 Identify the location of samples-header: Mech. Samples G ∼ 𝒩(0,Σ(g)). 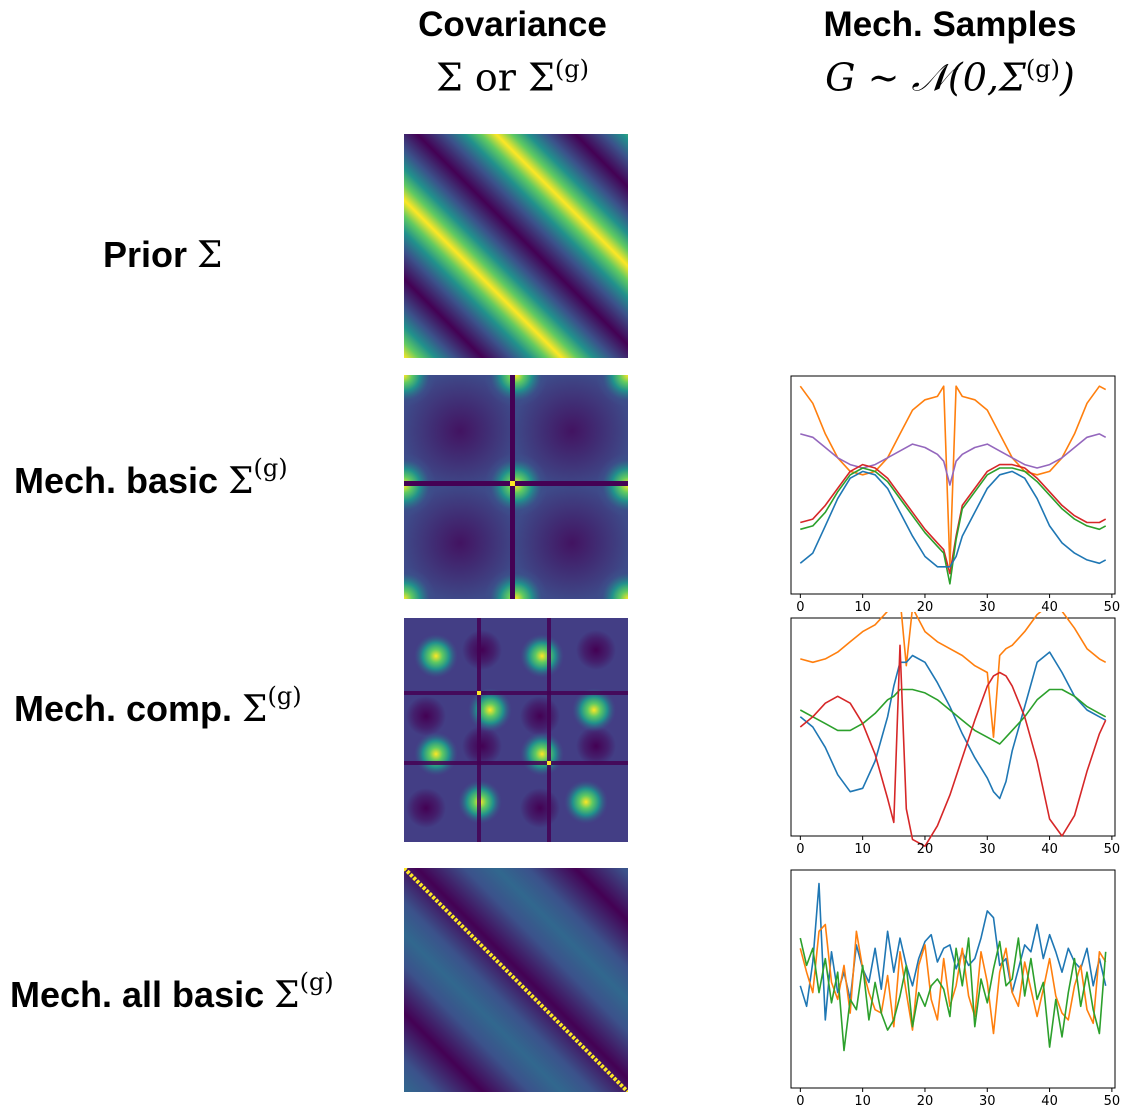
(950, 52).